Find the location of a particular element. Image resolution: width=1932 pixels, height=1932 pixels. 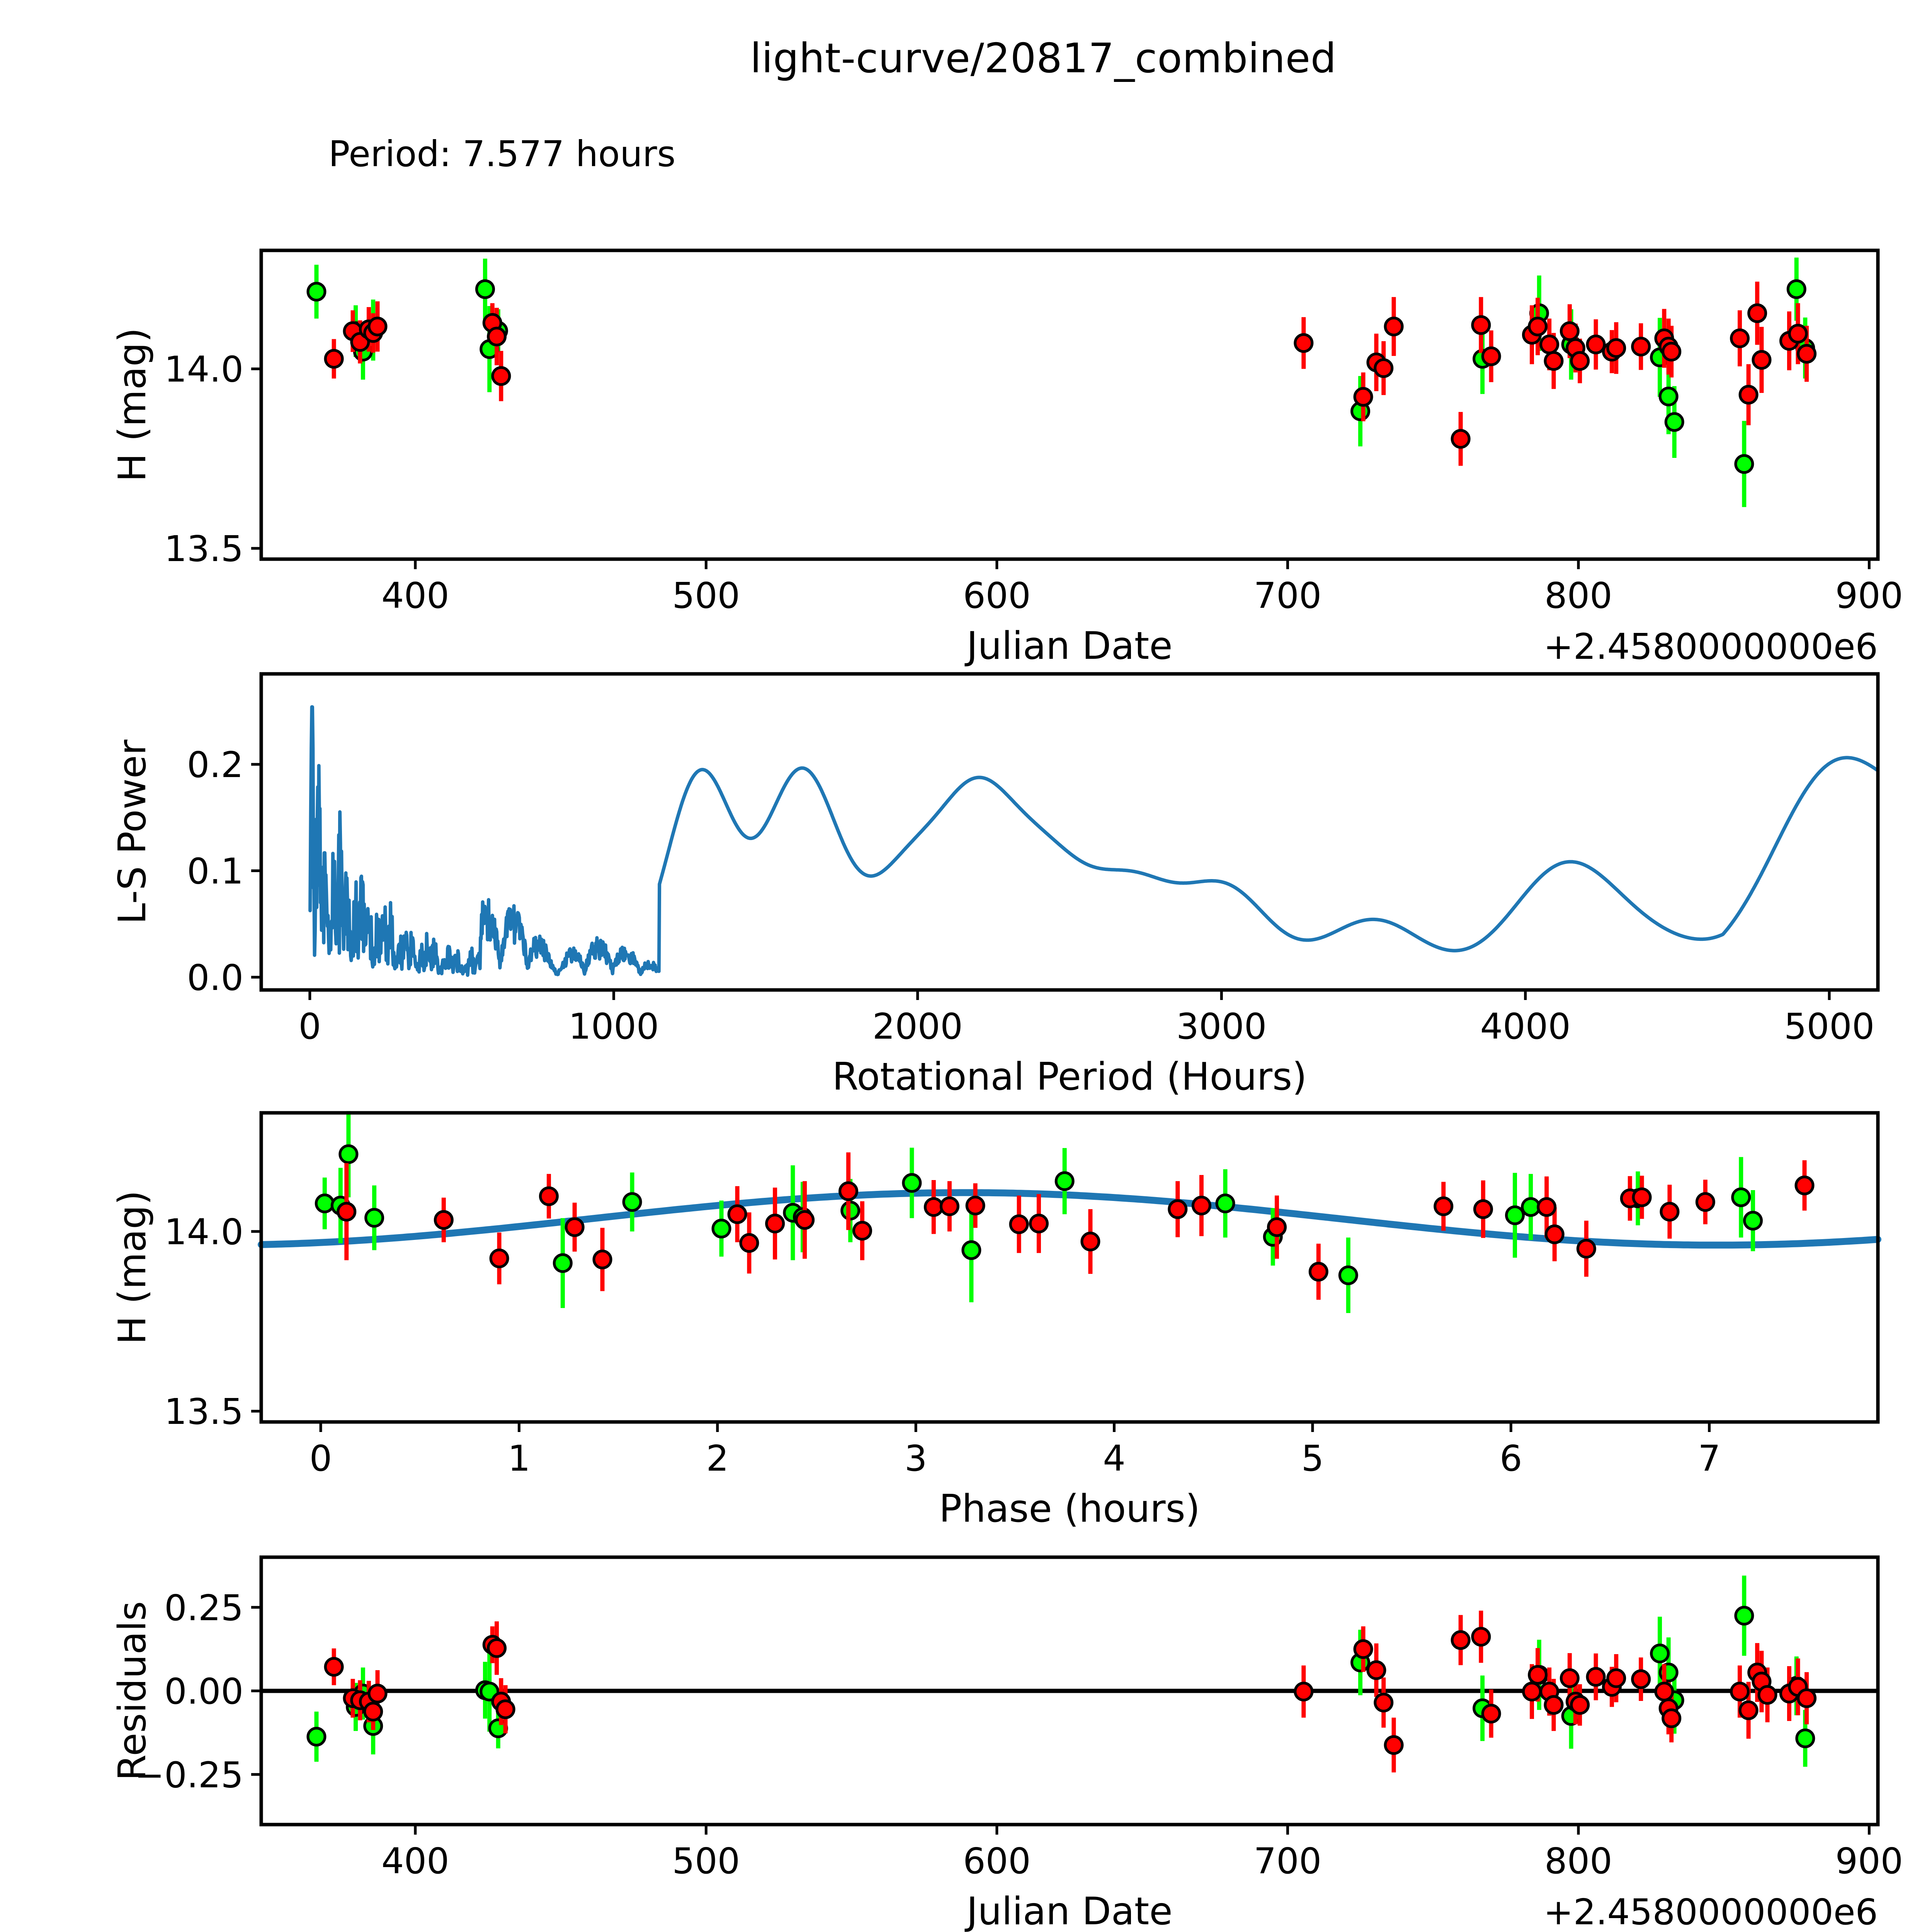

x-ticklabel: 5 is located at coordinates (1312, 1459).